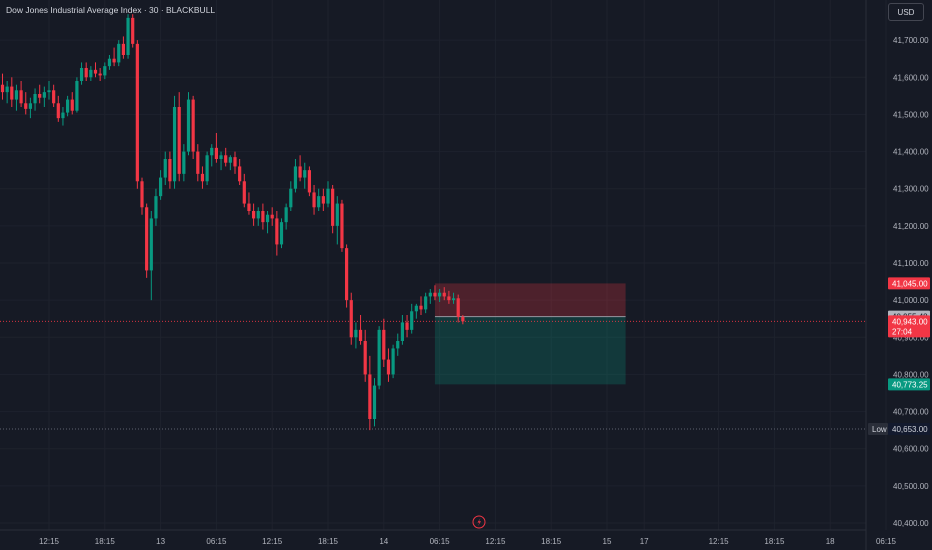 The width and height of the screenshot is (932, 550). What do you see at coordinates (530, 300) in the screenshot?
I see `stop-loss-zone` at bounding box center [530, 300].